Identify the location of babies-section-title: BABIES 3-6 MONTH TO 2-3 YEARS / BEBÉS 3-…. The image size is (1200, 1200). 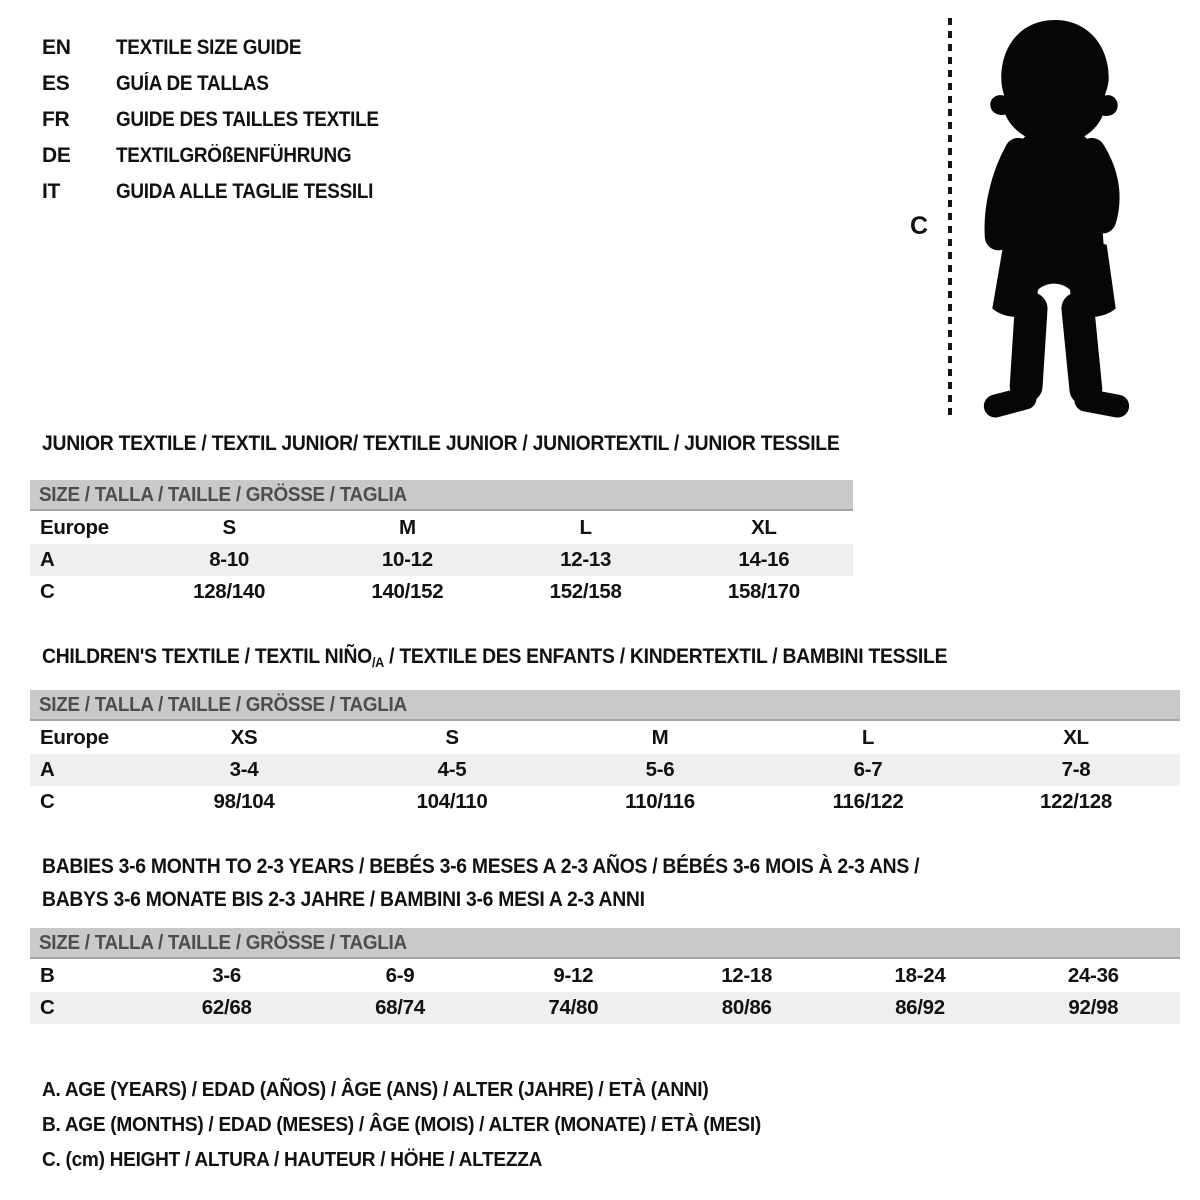
(529, 883).